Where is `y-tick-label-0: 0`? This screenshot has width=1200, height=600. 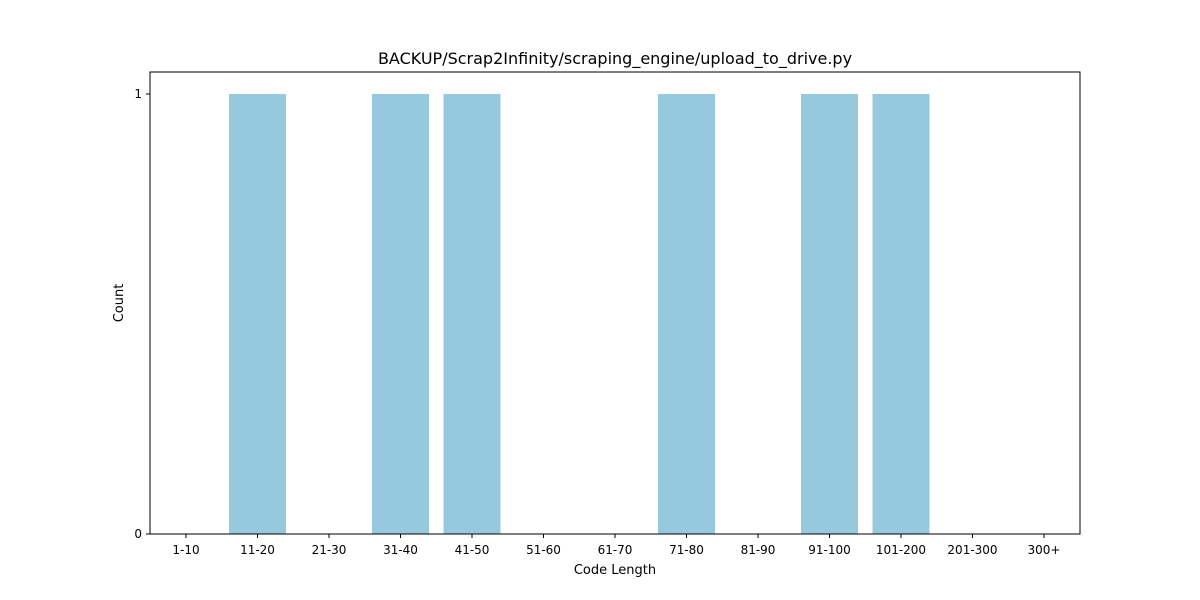
y-tick-label-0: 0 is located at coordinates (138, 534).